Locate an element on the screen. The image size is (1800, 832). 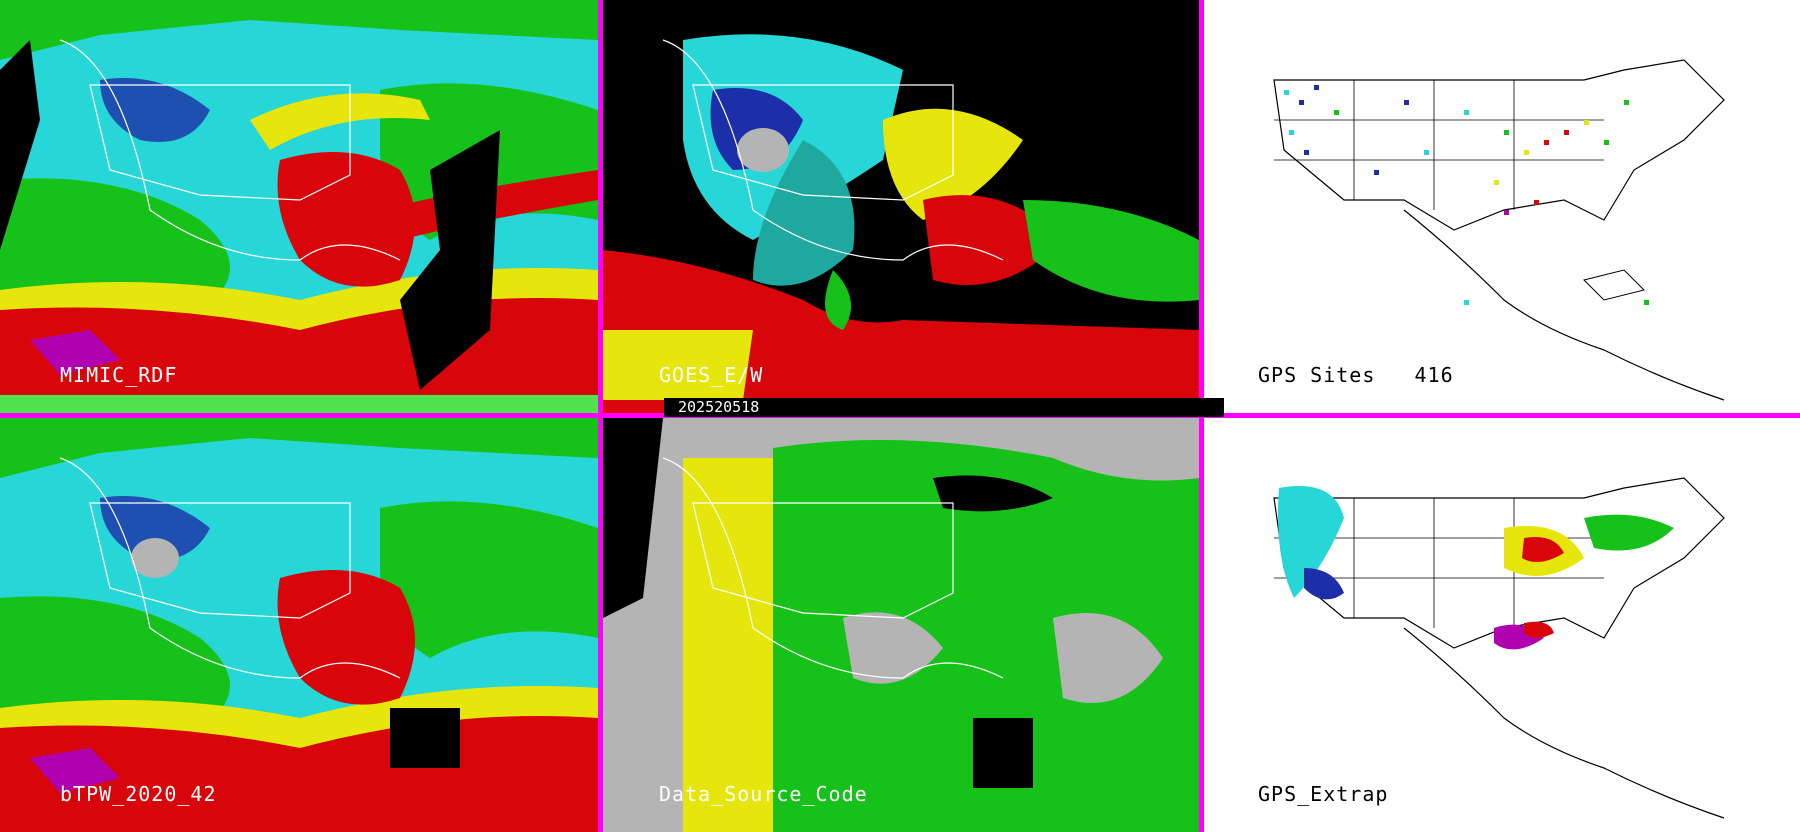
gps-sites-count: 416 is located at coordinates (1434, 375).